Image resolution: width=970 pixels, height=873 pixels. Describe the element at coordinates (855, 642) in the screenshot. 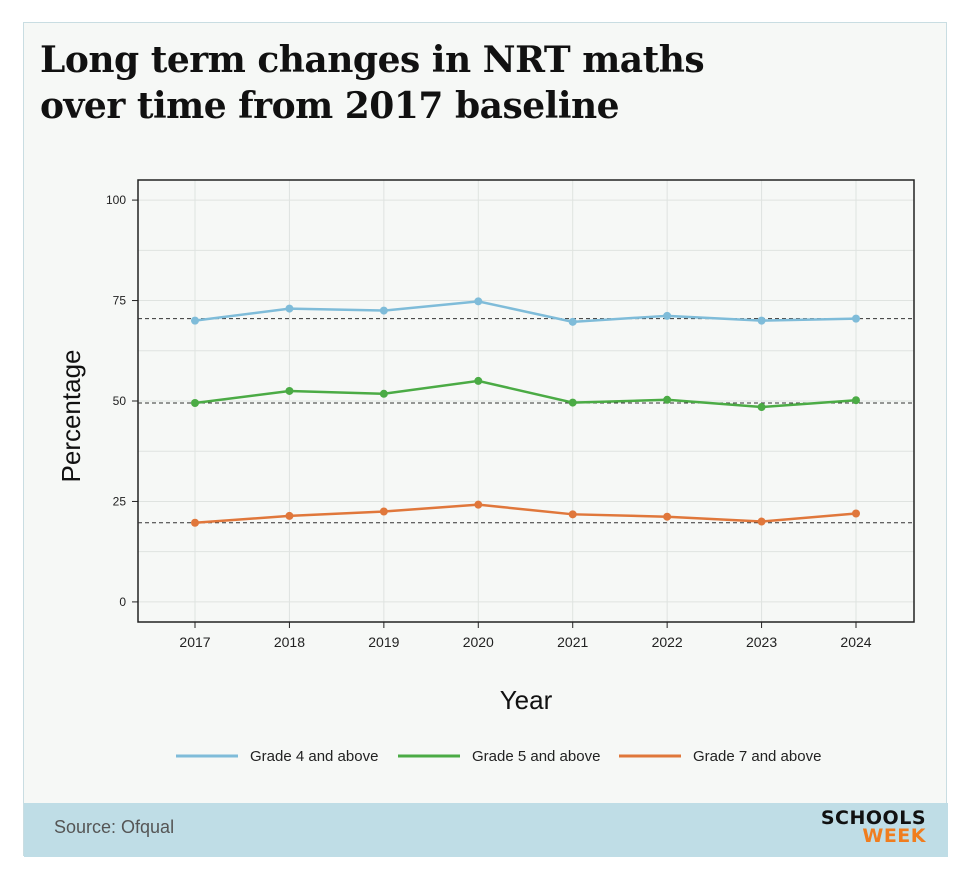

I see `x-tick-label: 2024` at that location.